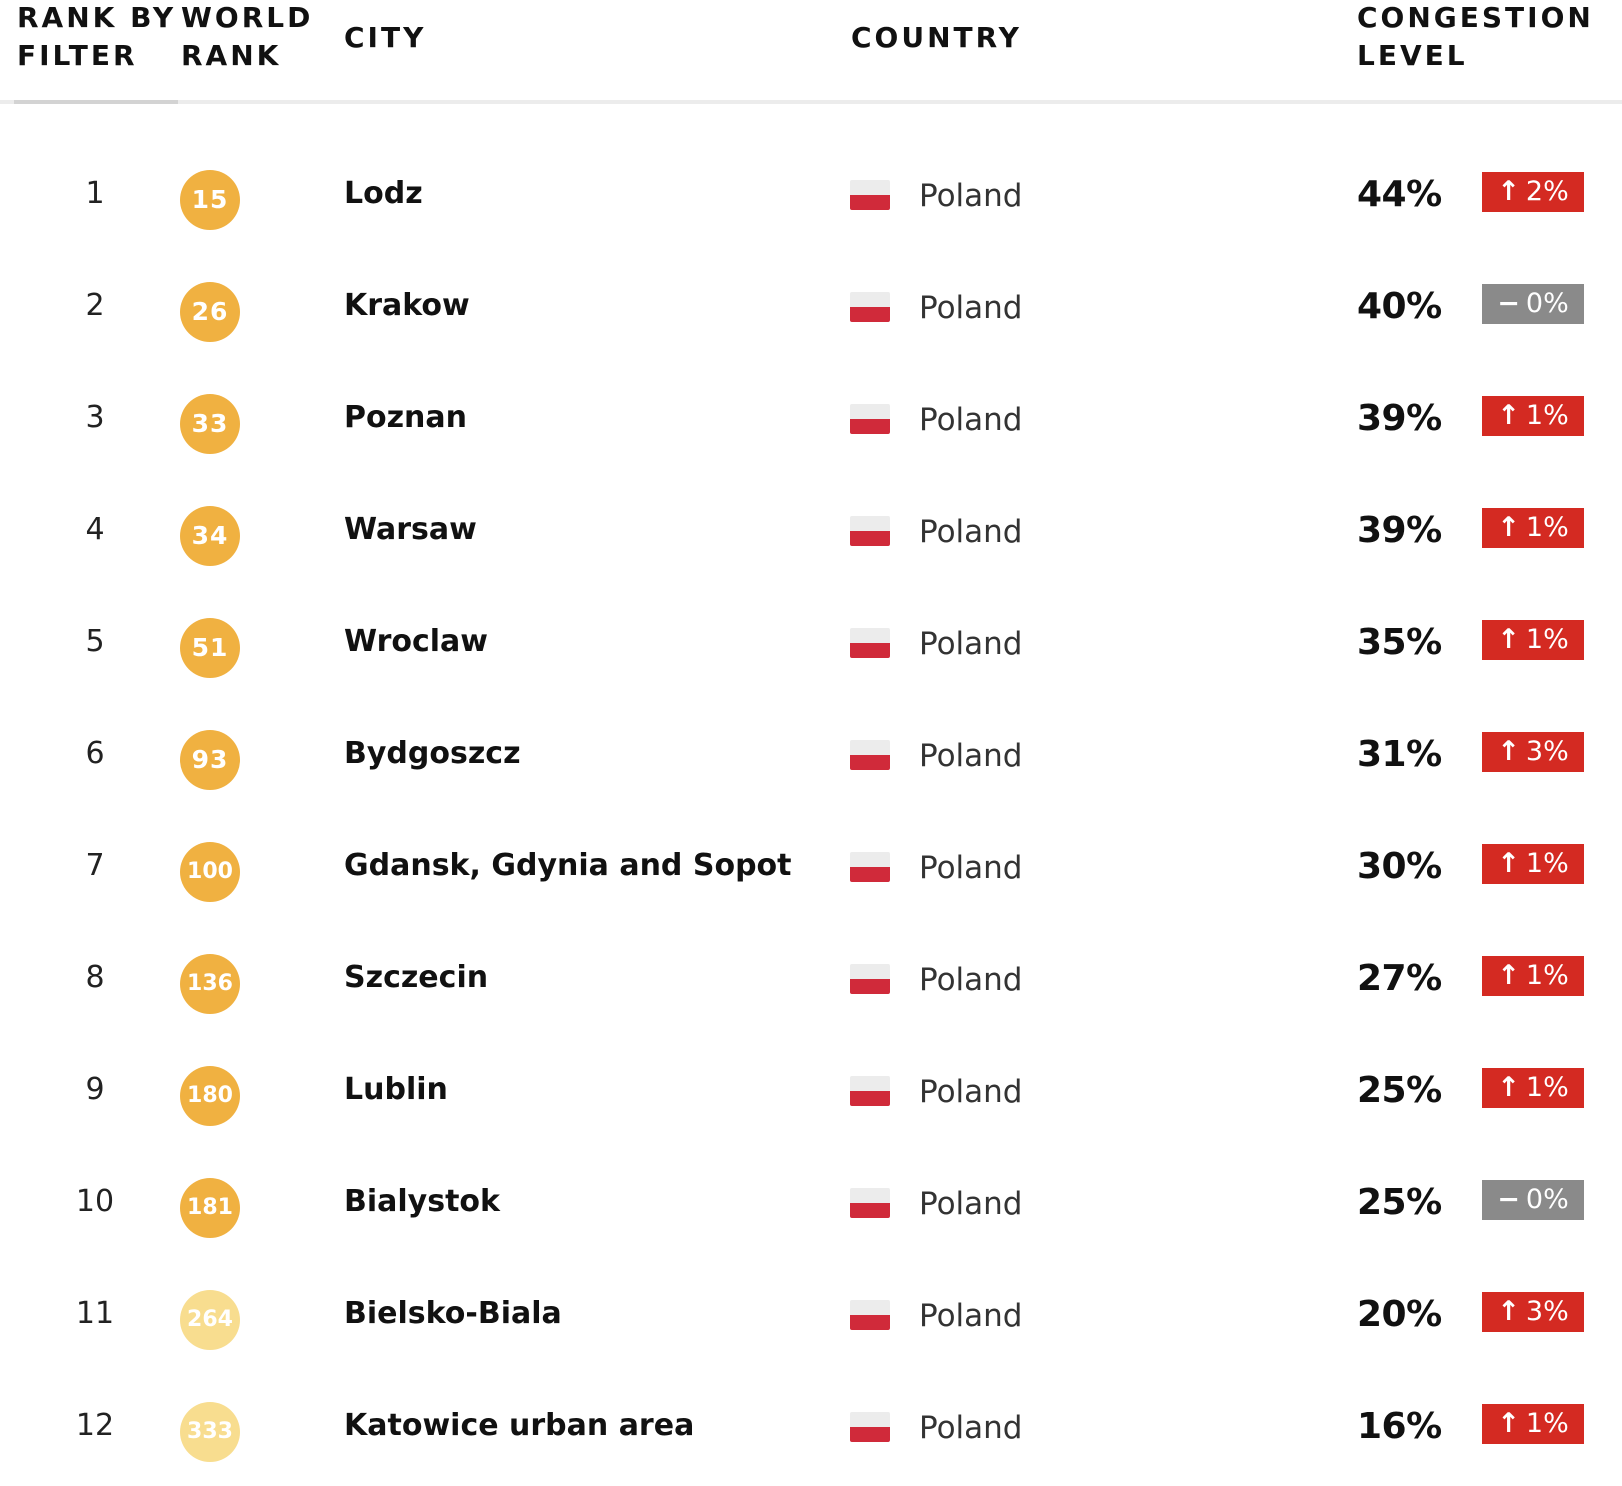  What do you see at coordinates (95, 865) in the screenshot?
I see `rank-by-filter: 7` at bounding box center [95, 865].